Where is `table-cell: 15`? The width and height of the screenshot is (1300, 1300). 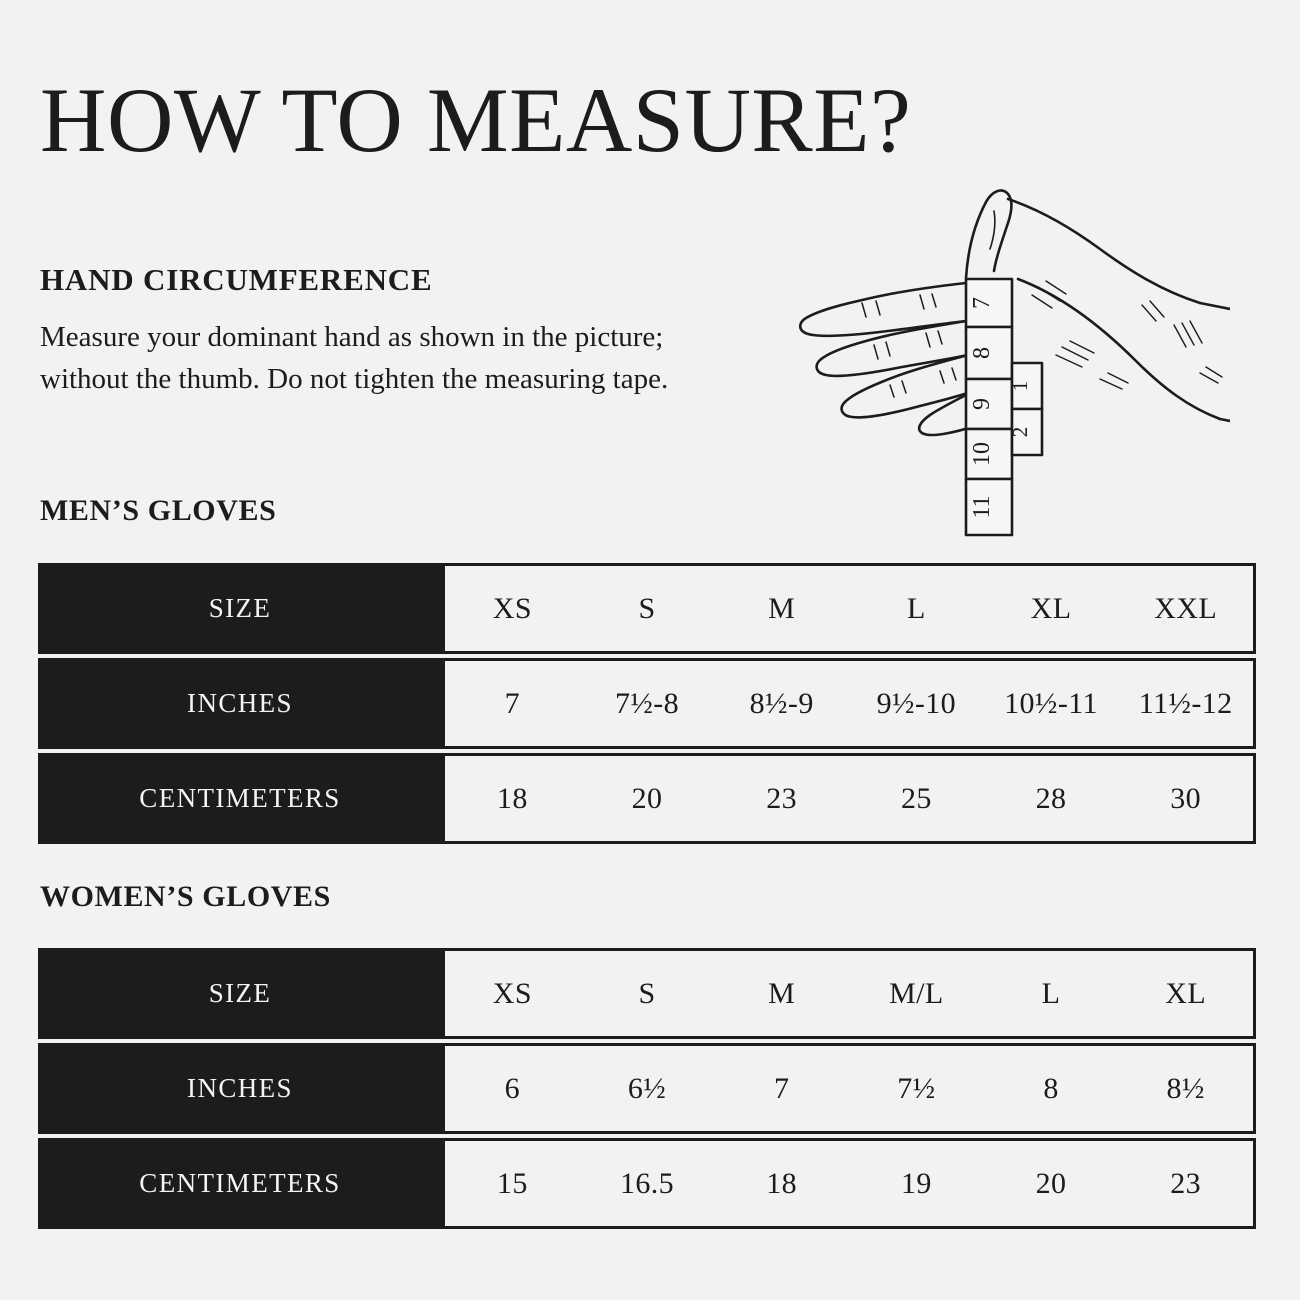
table-cell: 15 is located at coordinates (512, 1183).